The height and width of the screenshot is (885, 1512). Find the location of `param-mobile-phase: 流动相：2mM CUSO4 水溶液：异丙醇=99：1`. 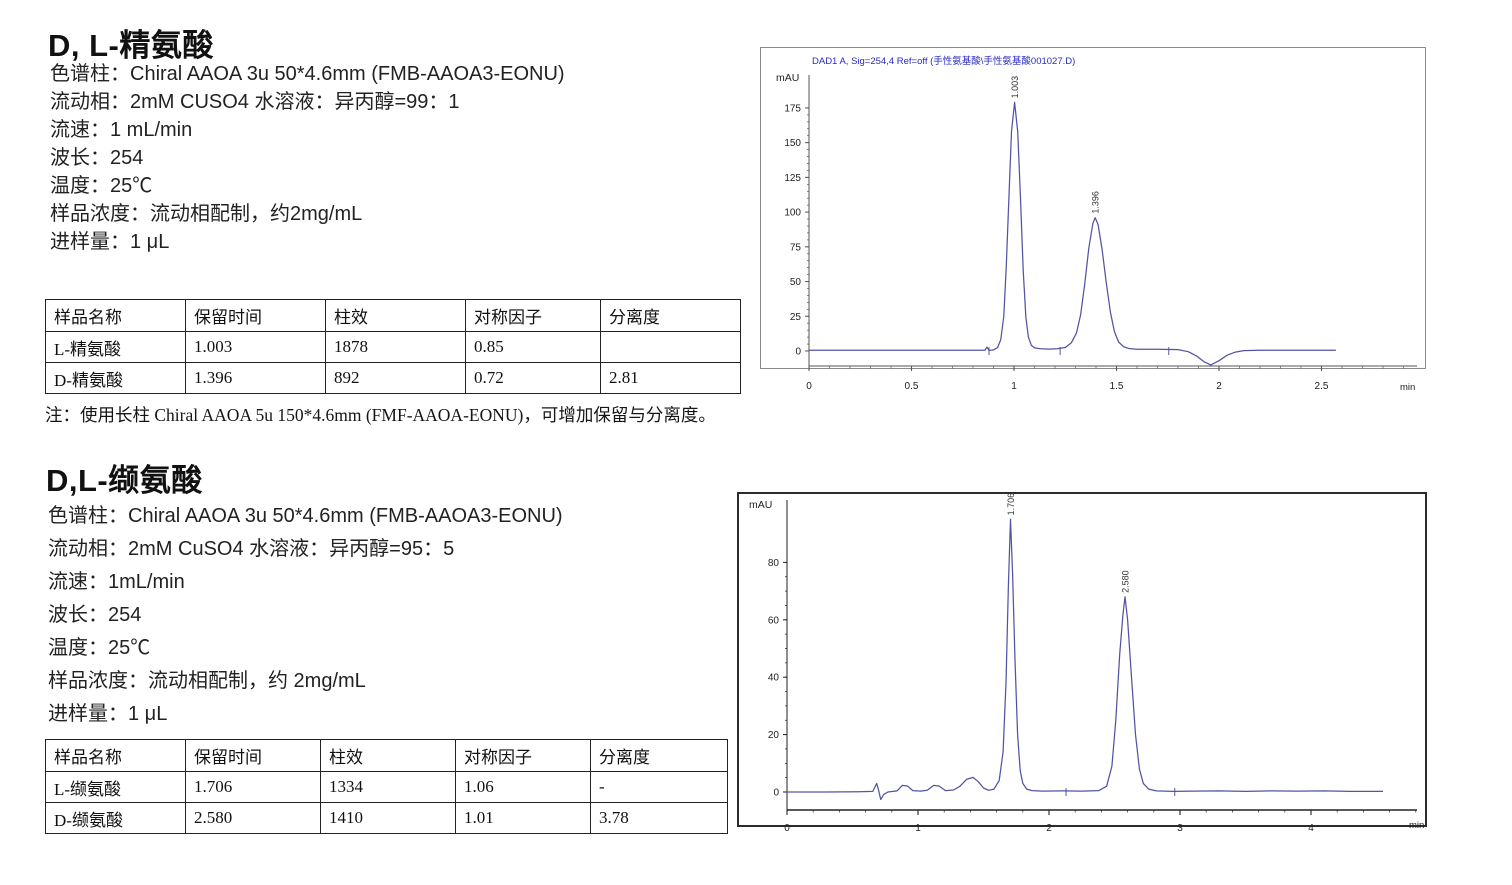

param-mobile-phase: 流动相：2mM CUSO4 水溶液：异丙醇=99：1 is located at coordinates (255, 102).